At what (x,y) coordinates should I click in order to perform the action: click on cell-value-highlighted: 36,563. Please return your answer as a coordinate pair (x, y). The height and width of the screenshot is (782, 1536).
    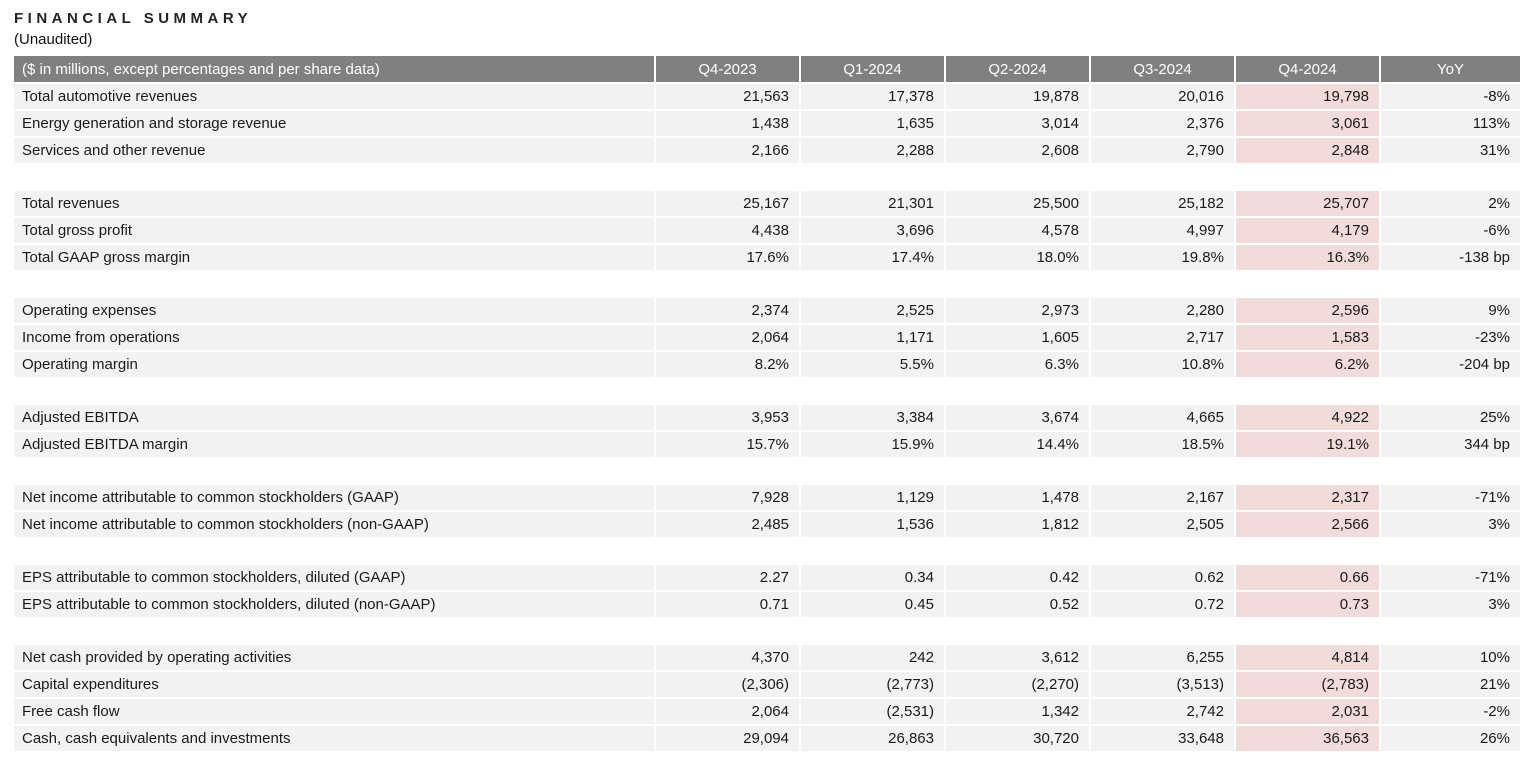
    Looking at the image, I should click on (1307, 738).